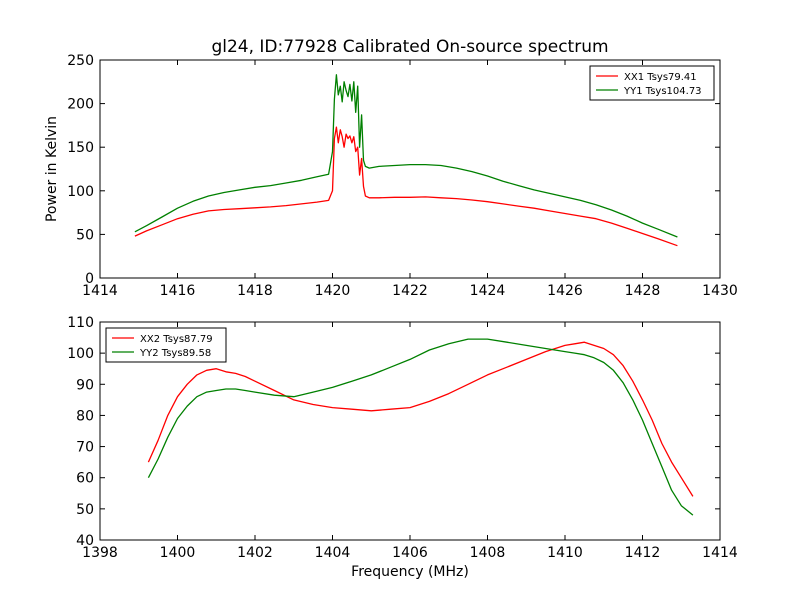  What do you see at coordinates (85, 479) in the screenshot?
I see `y-tick-label: 60` at bounding box center [85, 479].